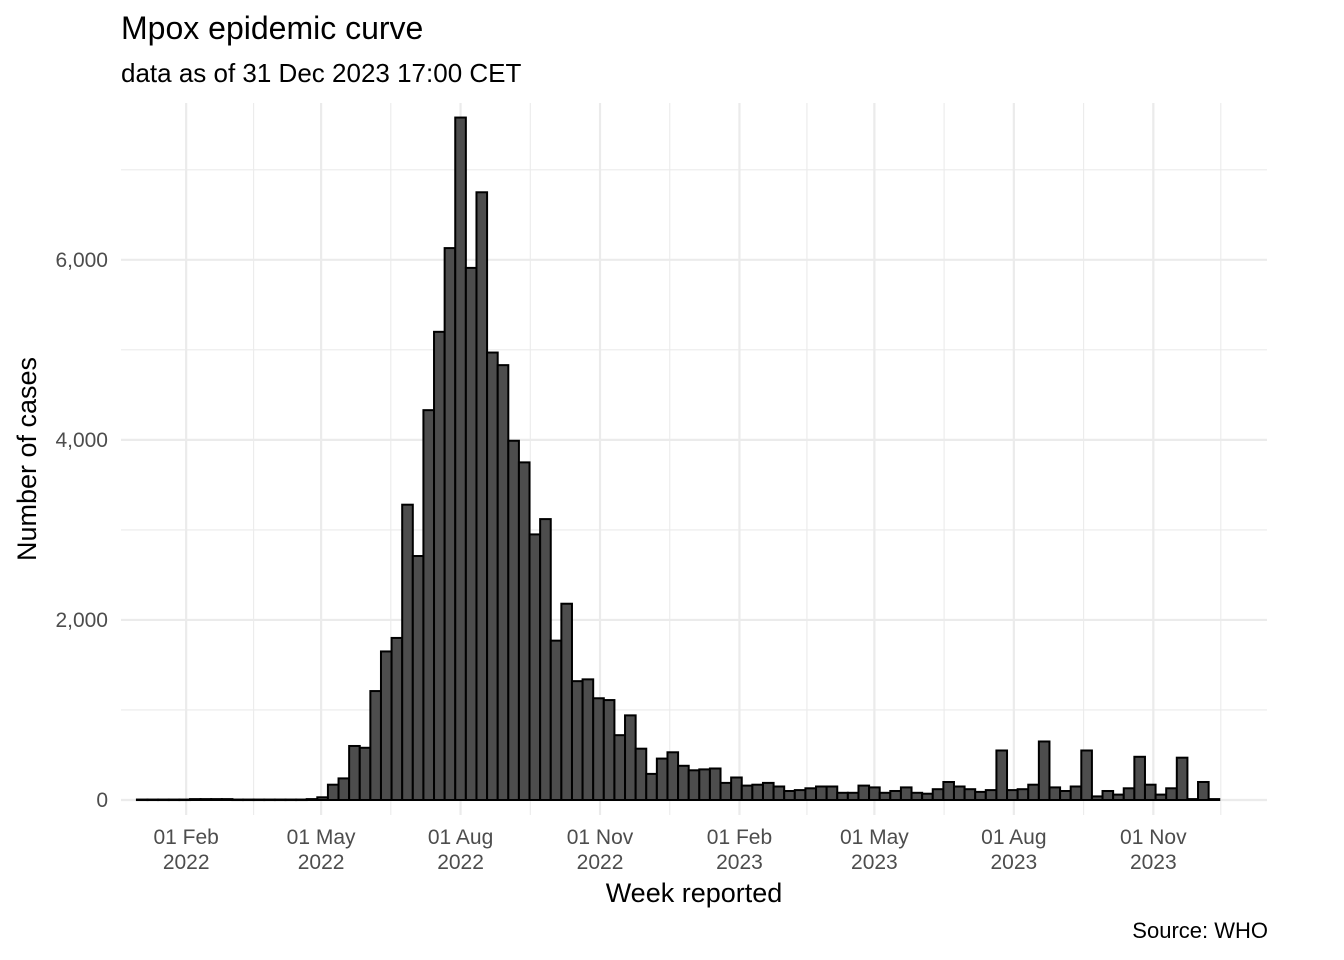 The width and height of the screenshot is (1344, 960). I want to click on y-tick-label: 6,000, so click(81, 260).